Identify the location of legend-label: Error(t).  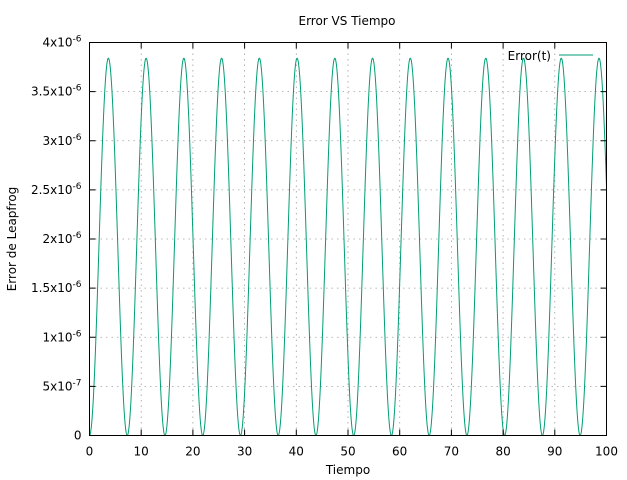
(529, 56).